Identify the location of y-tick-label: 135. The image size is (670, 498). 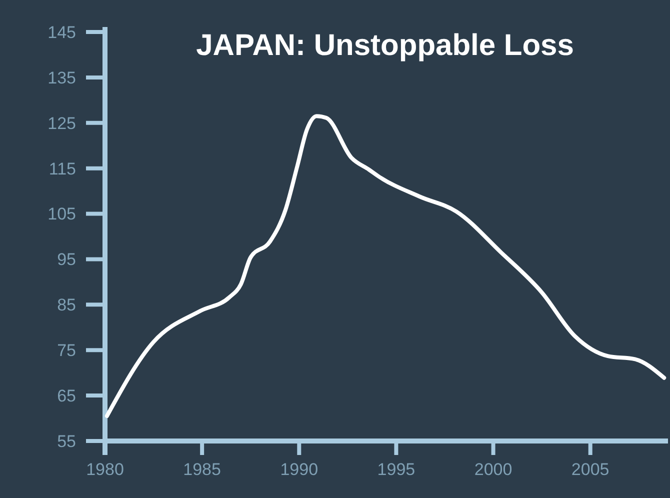
(62, 78).